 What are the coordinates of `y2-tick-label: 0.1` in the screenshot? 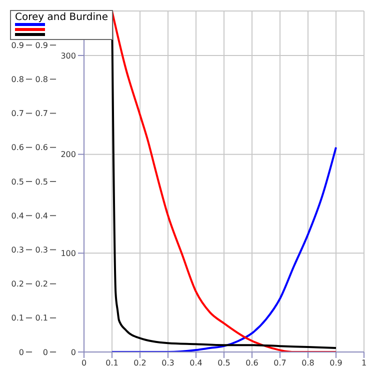 It's located at (41, 318).